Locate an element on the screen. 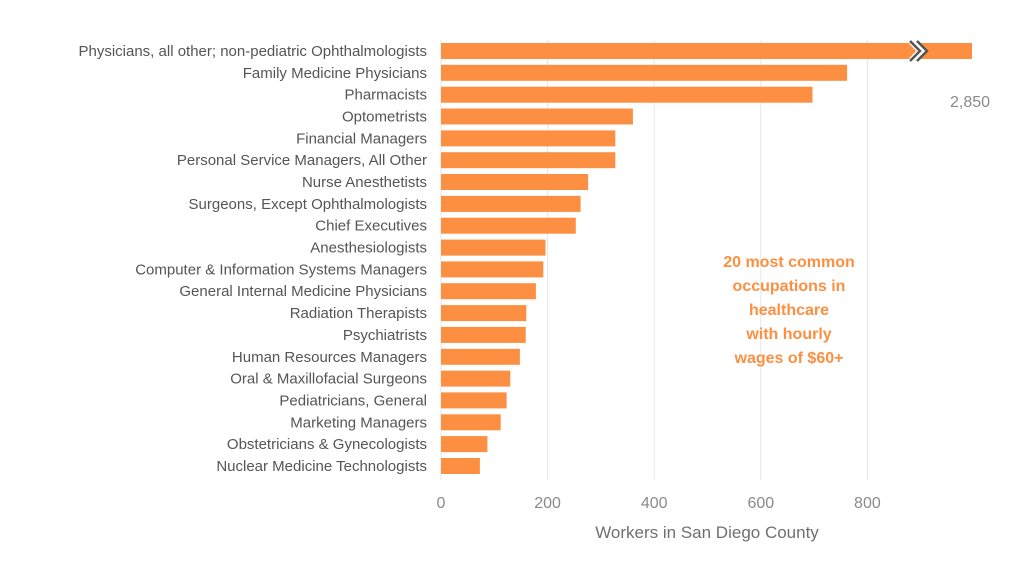 The width and height of the screenshot is (1024, 578). category-label: Surgeons, Except Ophthalmologists is located at coordinates (308, 204).